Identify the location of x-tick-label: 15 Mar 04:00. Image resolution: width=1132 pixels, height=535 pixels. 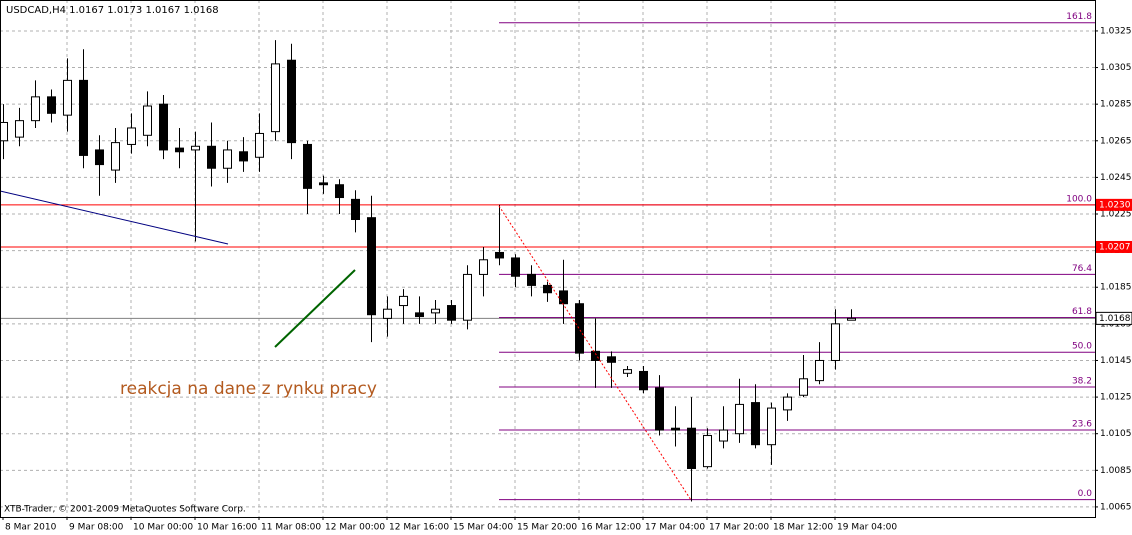
(483, 528).